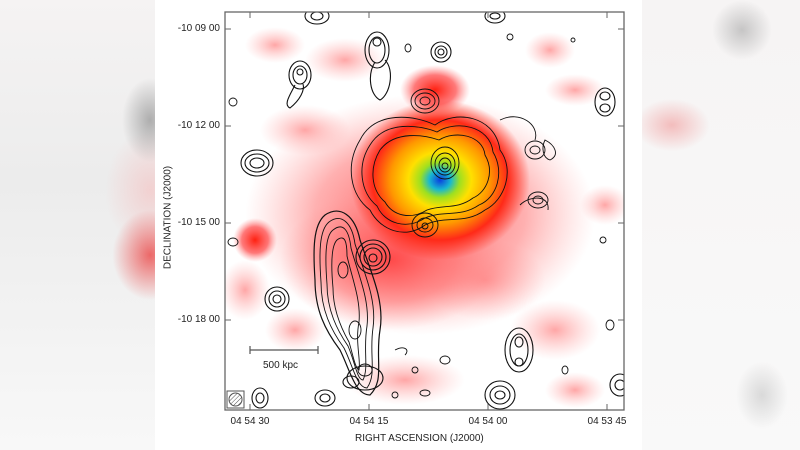  Describe the element at coordinates (488, 421) in the screenshot. I see `x-tick-label: 04 54 00` at that location.